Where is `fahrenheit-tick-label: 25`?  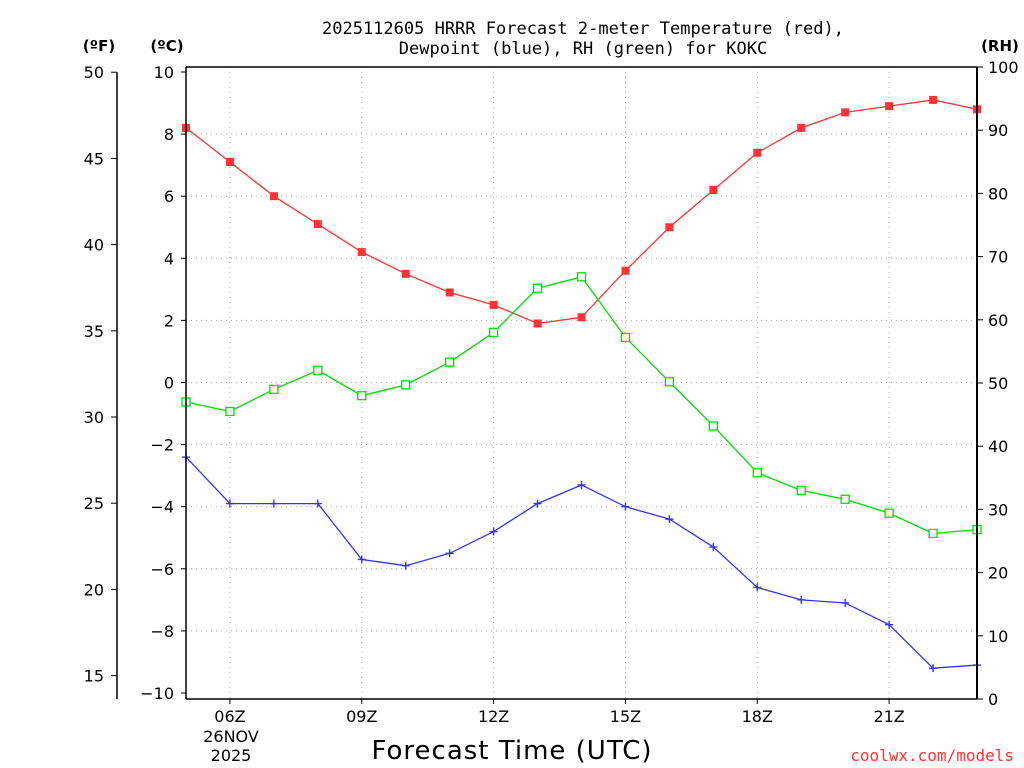
fahrenheit-tick-label: 25 is located at coordinates (94, 503).